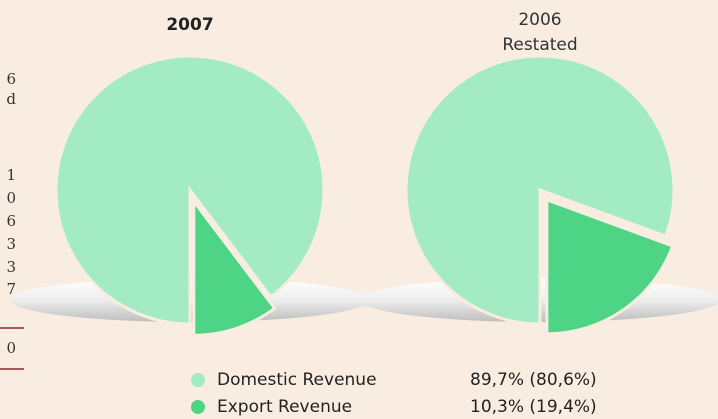  Describe the element at coordinates (11, 175) in the screenshot. I see `table-fragment: 1` at that location.